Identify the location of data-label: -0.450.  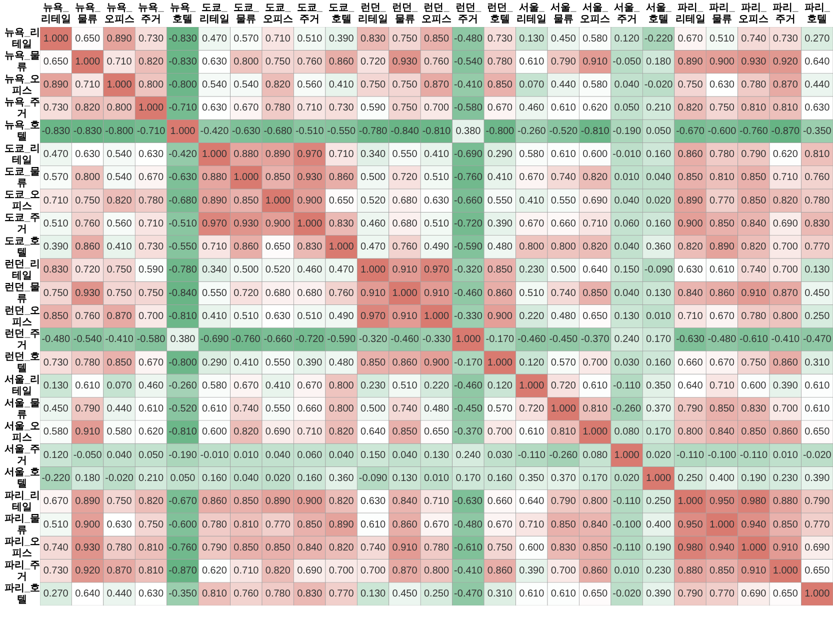
(563, 340).